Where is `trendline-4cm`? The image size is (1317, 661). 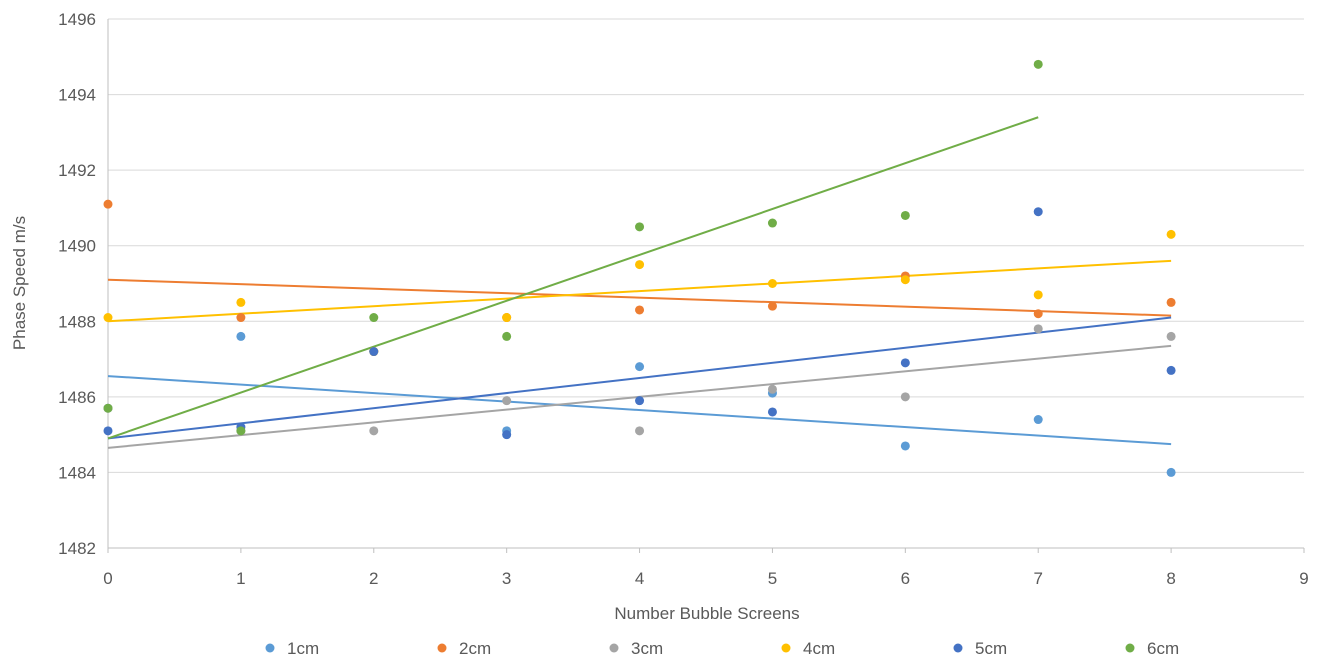 trendline-4cm is located at coordinates (639, 291).